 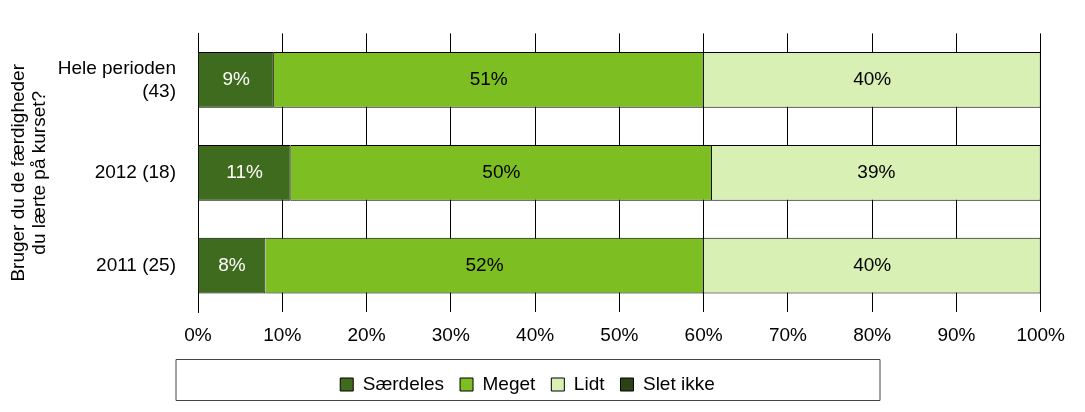 I want to click on x-tick-label: 30%, so click(x=450, y=334).